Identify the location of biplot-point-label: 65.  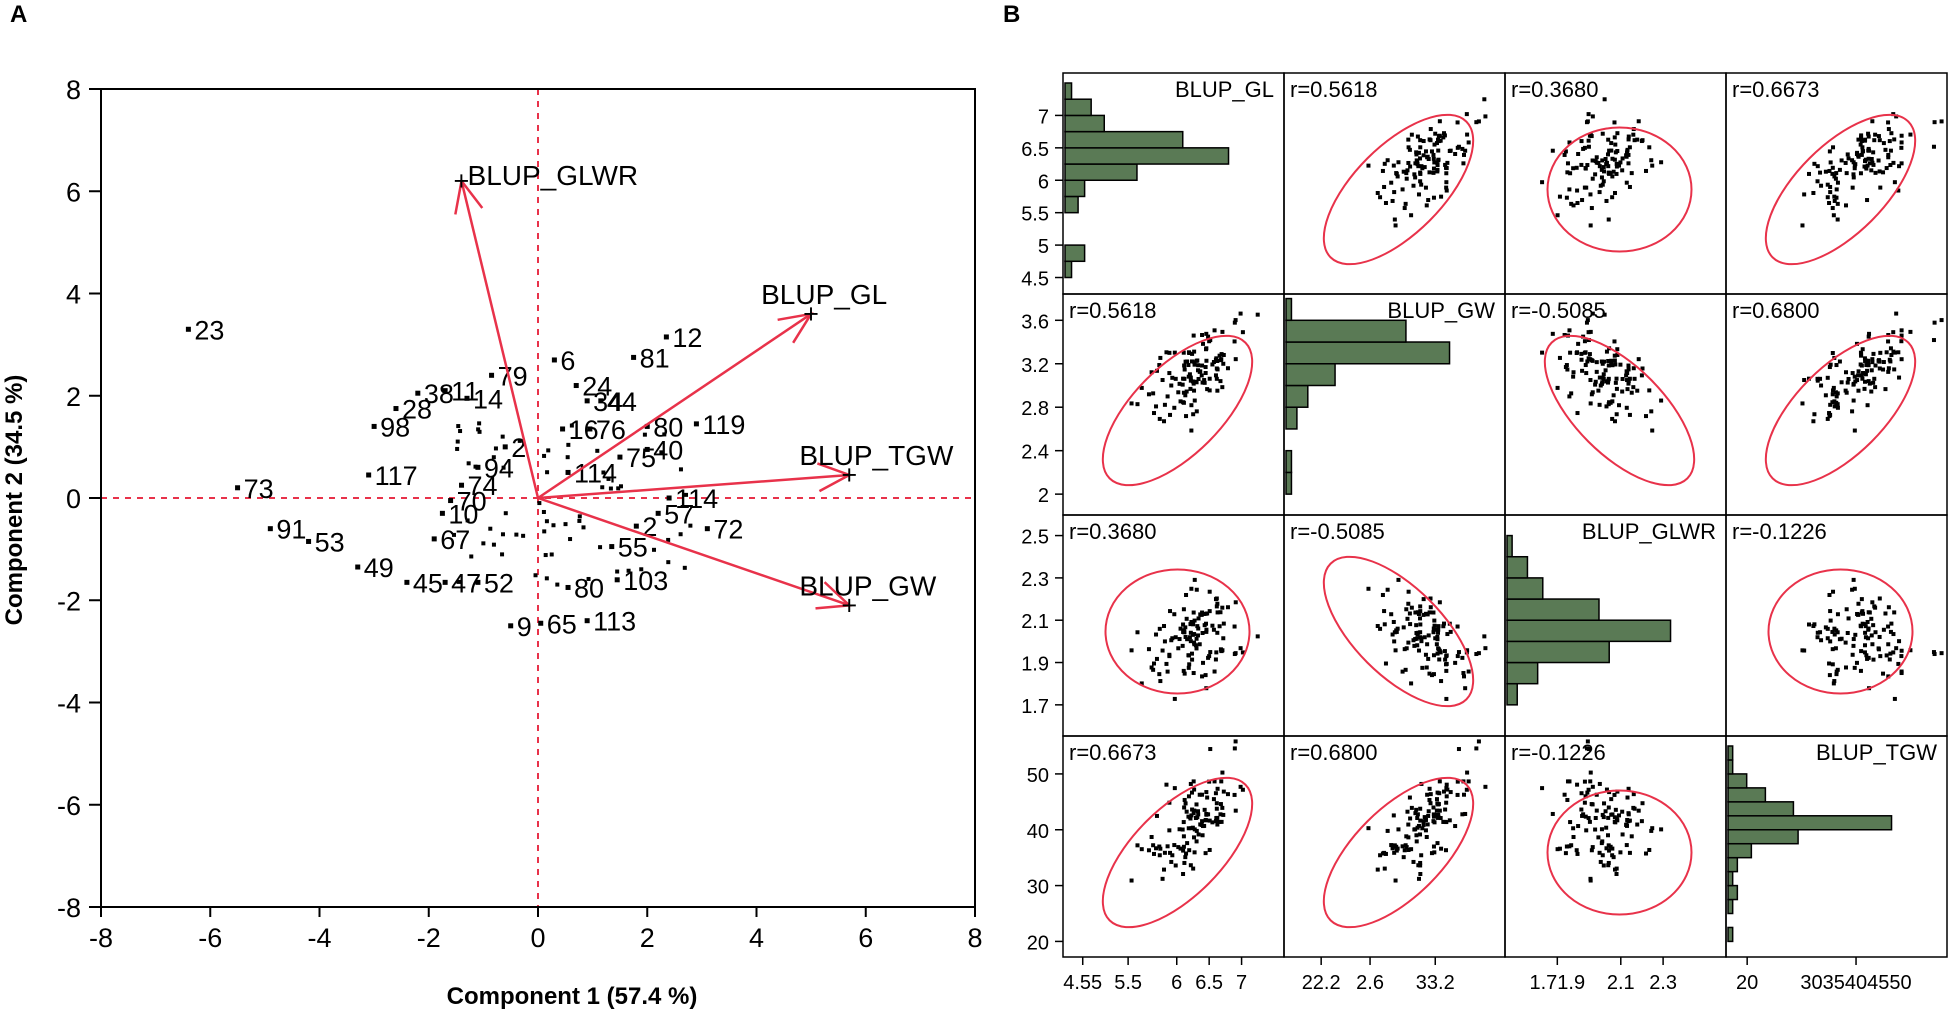
(562, 624).